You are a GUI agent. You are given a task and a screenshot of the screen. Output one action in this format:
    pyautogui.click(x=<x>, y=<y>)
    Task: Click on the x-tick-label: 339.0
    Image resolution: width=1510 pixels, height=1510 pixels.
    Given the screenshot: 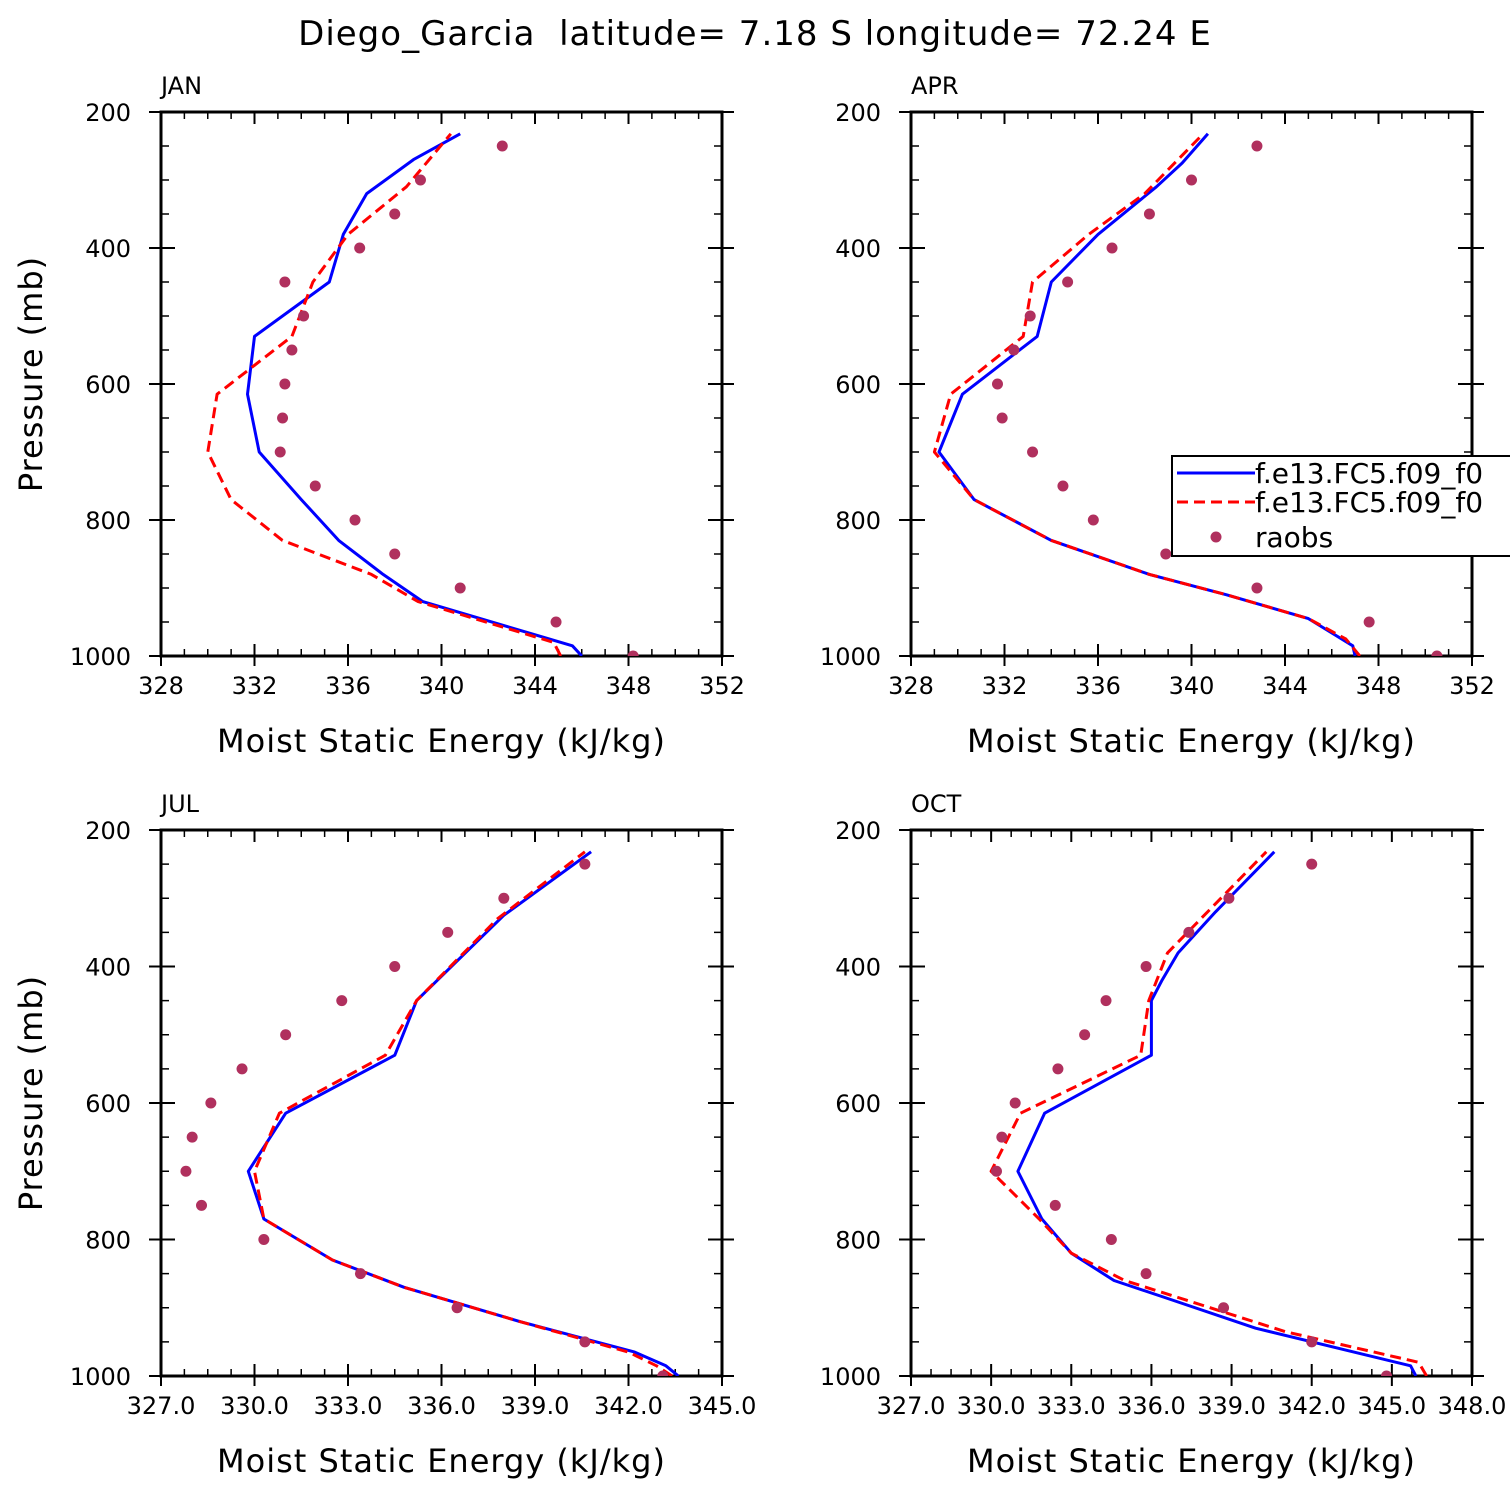 What is the action you would take?
    pyautogui.click(x=535, y=1406)
    